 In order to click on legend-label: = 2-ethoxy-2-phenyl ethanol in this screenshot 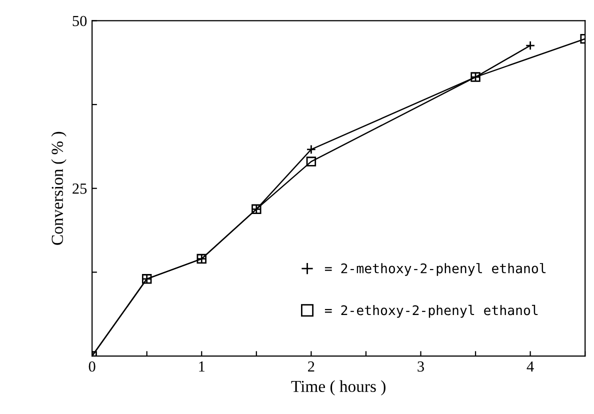, I will do `click(431, 311)`.